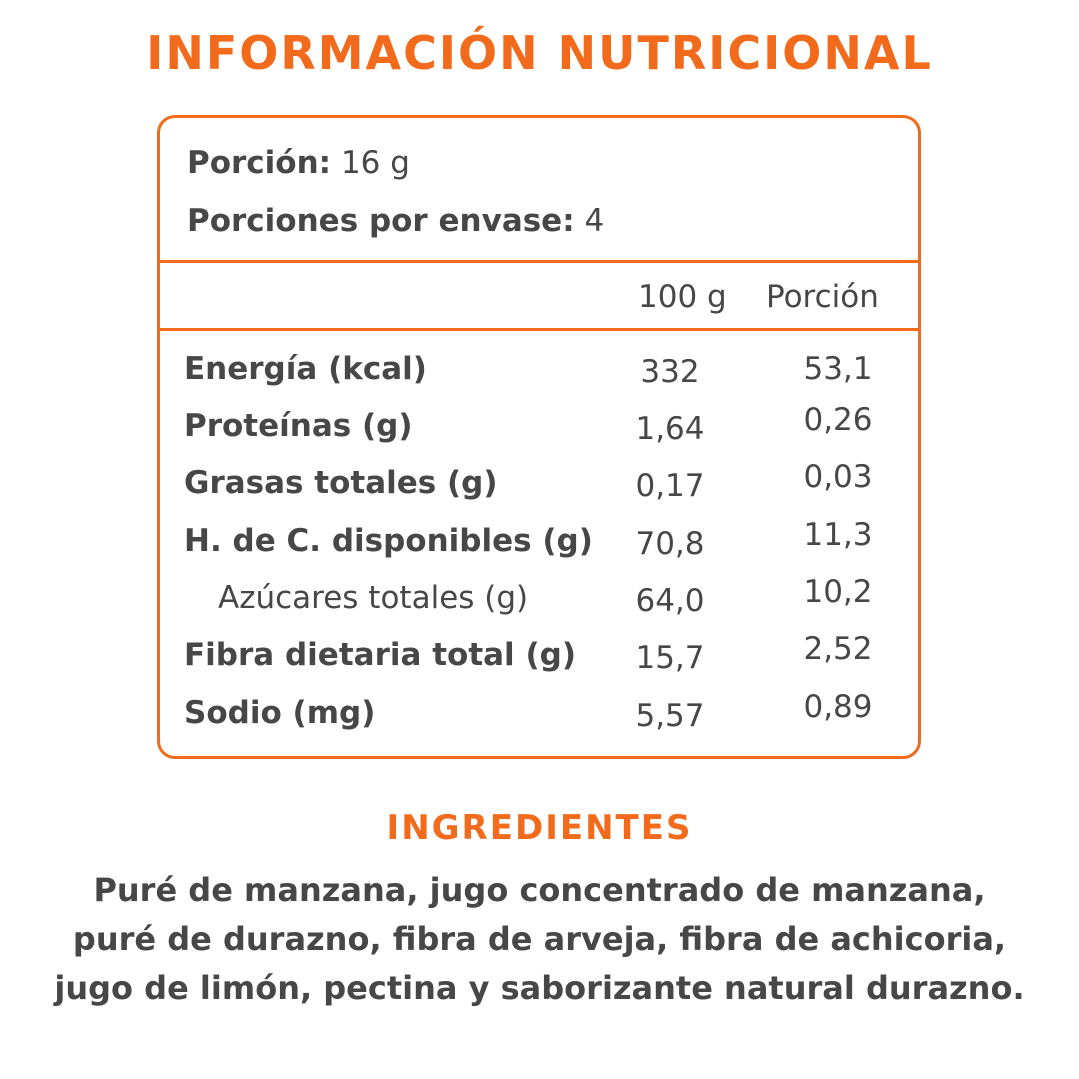 The image size is (1079, 1079). I want to click on column-header-portion: Porción, so click(822, 297).